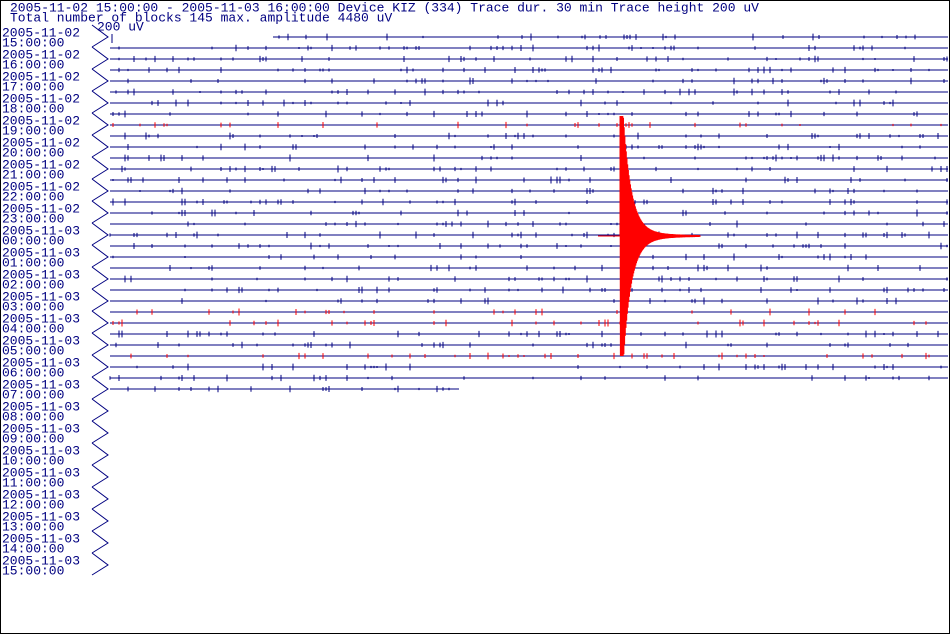 The width and height of the screenshot is (950, 634). I want to click on row-time: 10:00:00, so click(33, 460).